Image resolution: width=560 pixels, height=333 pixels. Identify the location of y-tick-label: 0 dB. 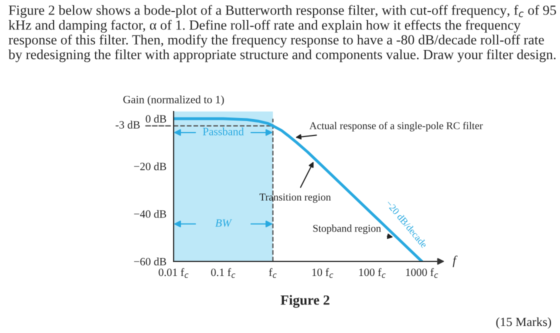
(156, 118).